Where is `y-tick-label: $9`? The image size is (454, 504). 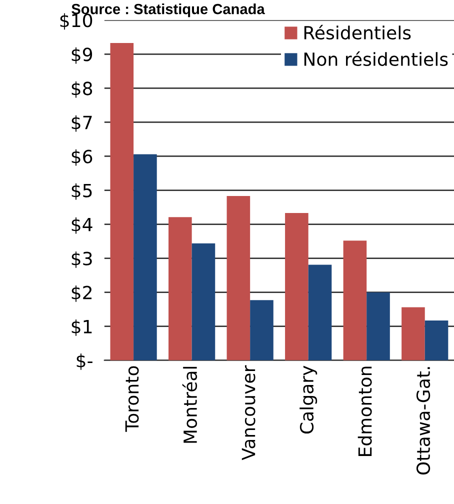 y-tick-label: $9 is located at coordinates (82, 55).